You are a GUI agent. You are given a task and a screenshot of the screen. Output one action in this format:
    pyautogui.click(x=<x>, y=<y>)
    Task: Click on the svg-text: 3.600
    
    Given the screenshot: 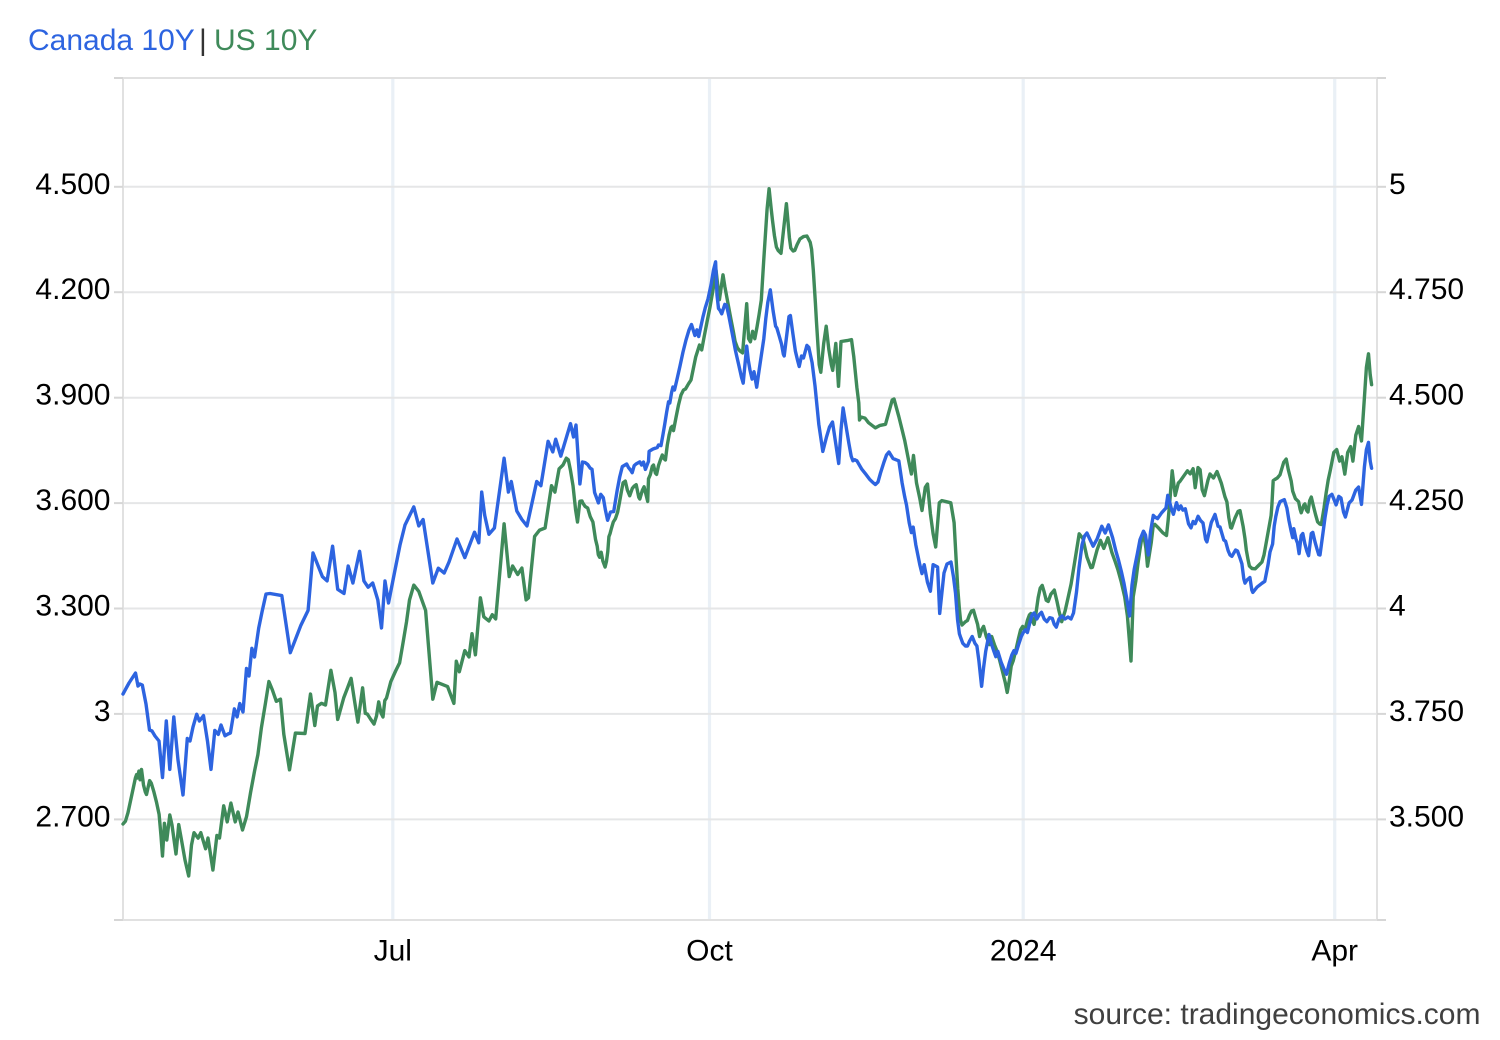 What is the action you would take?
    pyautogui.click(x=72, y=500)
    